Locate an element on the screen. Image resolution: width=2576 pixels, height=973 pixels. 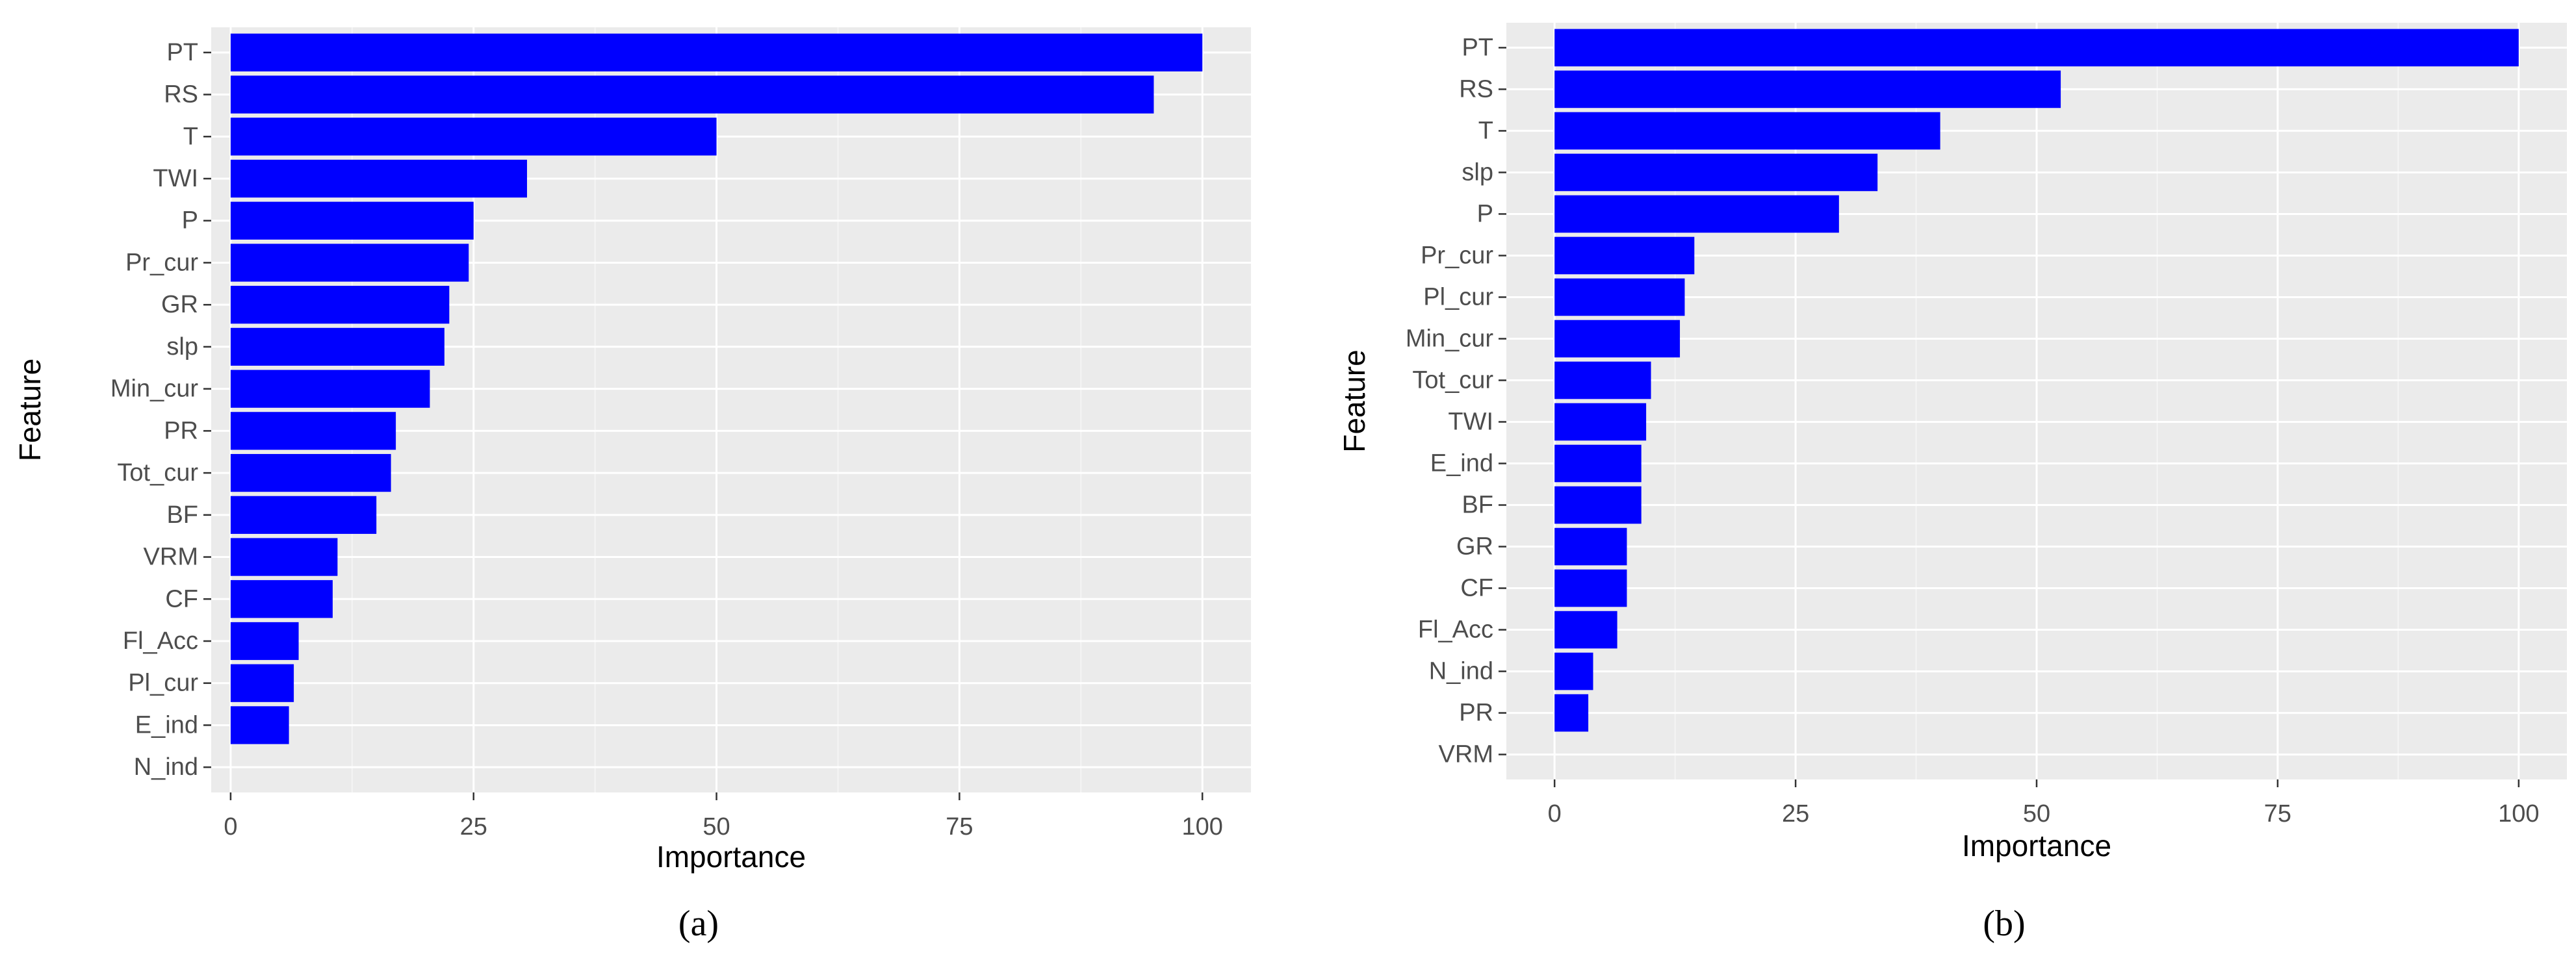
bar-n-ind is located at coordinates (1573, 671).